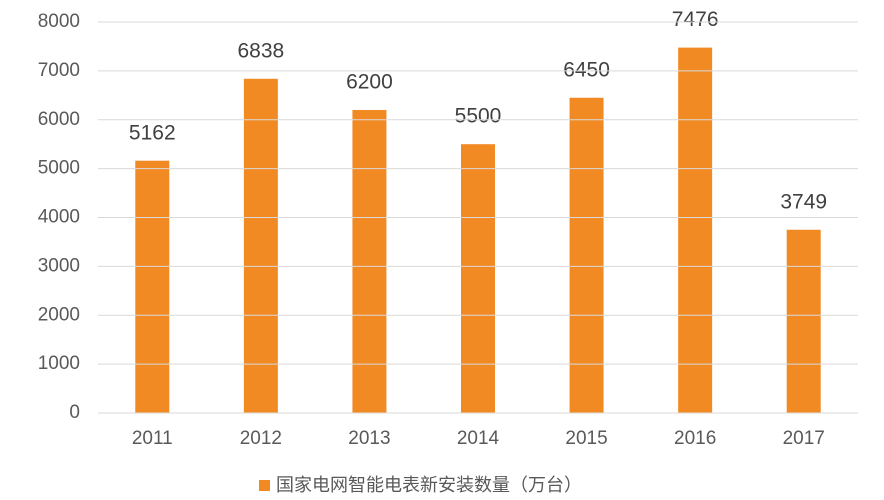 This screenshot has width=884, height=500. What do you see at coordinates (695, 438) in the screenshot?
I see `x-tick-label: 2016` at bounding box center [695, 438].